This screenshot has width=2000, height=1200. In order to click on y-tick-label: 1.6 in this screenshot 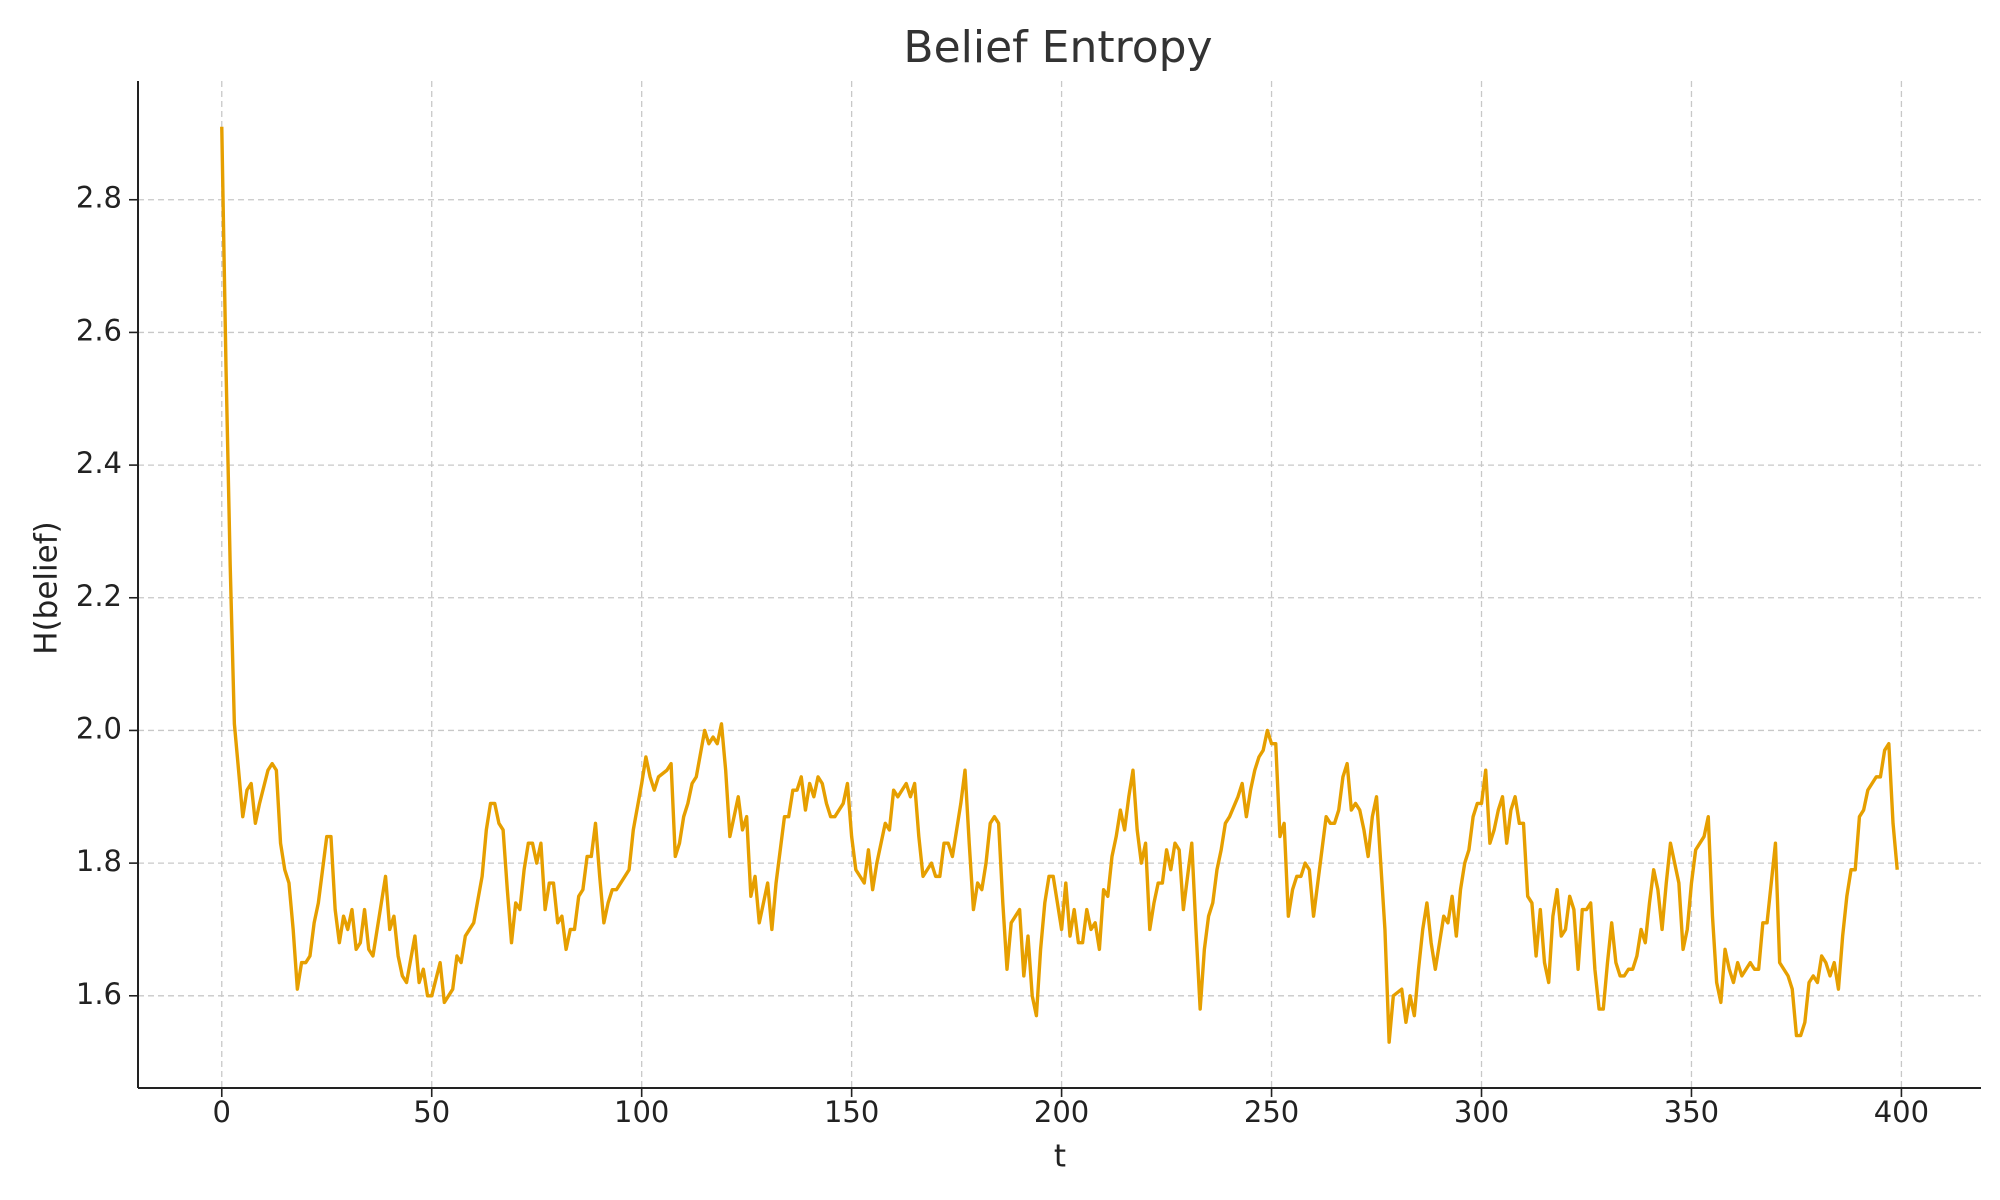, I will do `click(99, 994)`.